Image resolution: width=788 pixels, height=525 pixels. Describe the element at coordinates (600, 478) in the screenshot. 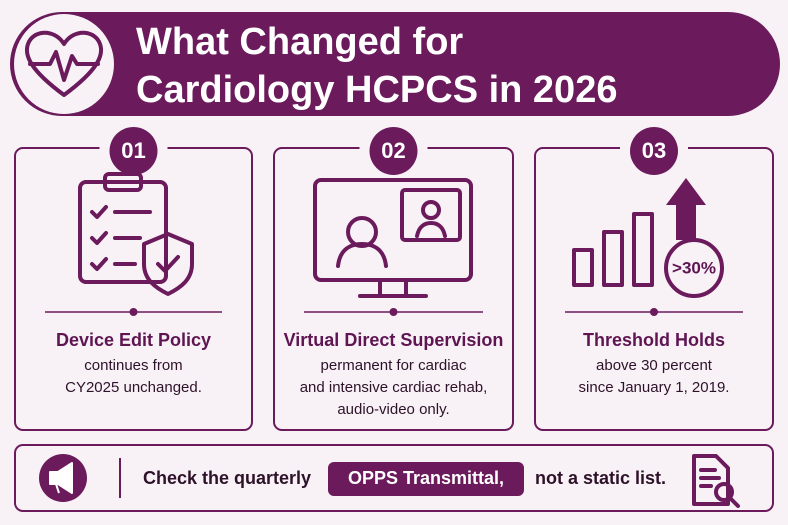

I see `footer-text: not a static list.` at that location.